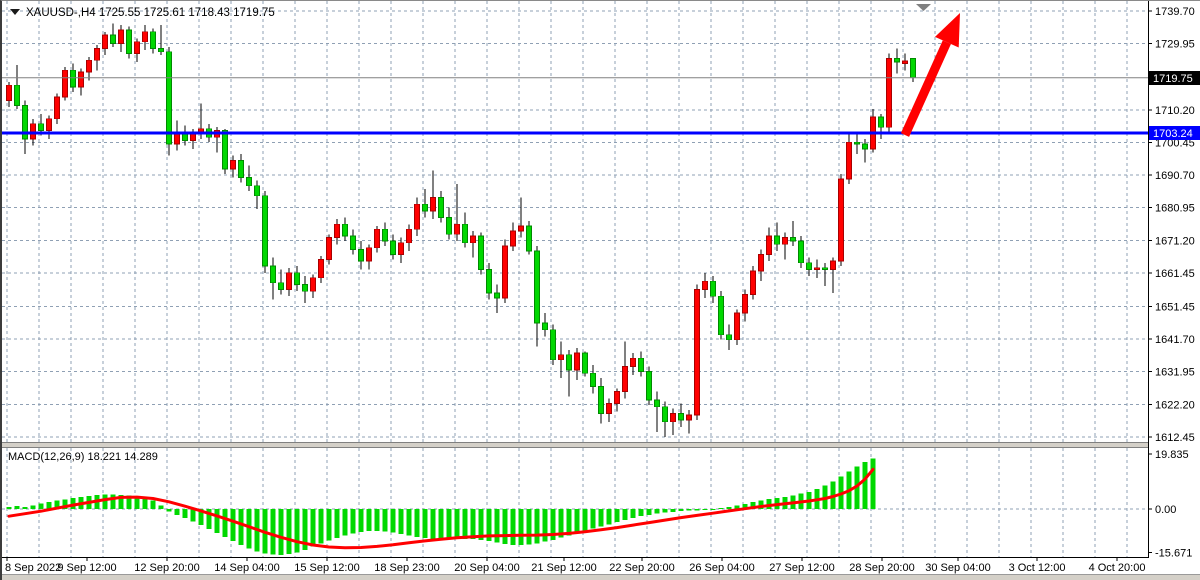 Image resolution: width=1200 pixels, height=580 pixels. I want to click on time-axis, so click(575, 566).